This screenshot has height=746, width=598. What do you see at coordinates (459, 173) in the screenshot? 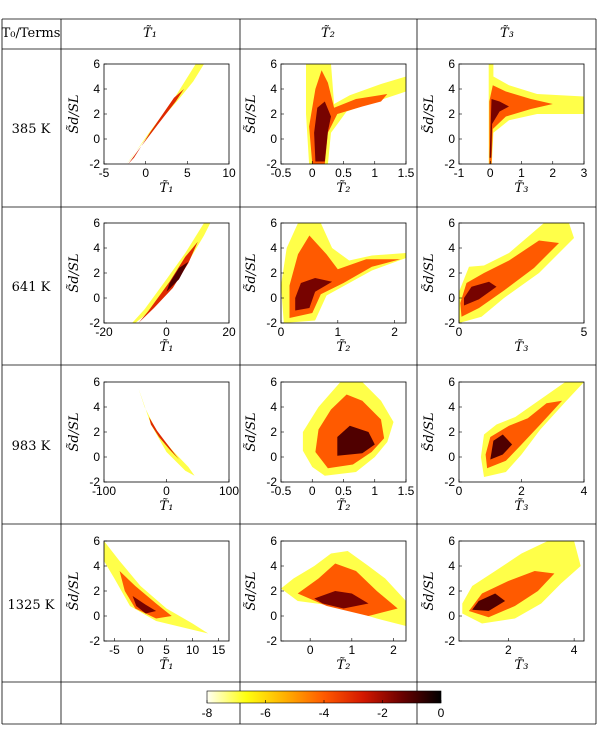
I see `x-tick-label: -1` at bounding box center [459, 173].